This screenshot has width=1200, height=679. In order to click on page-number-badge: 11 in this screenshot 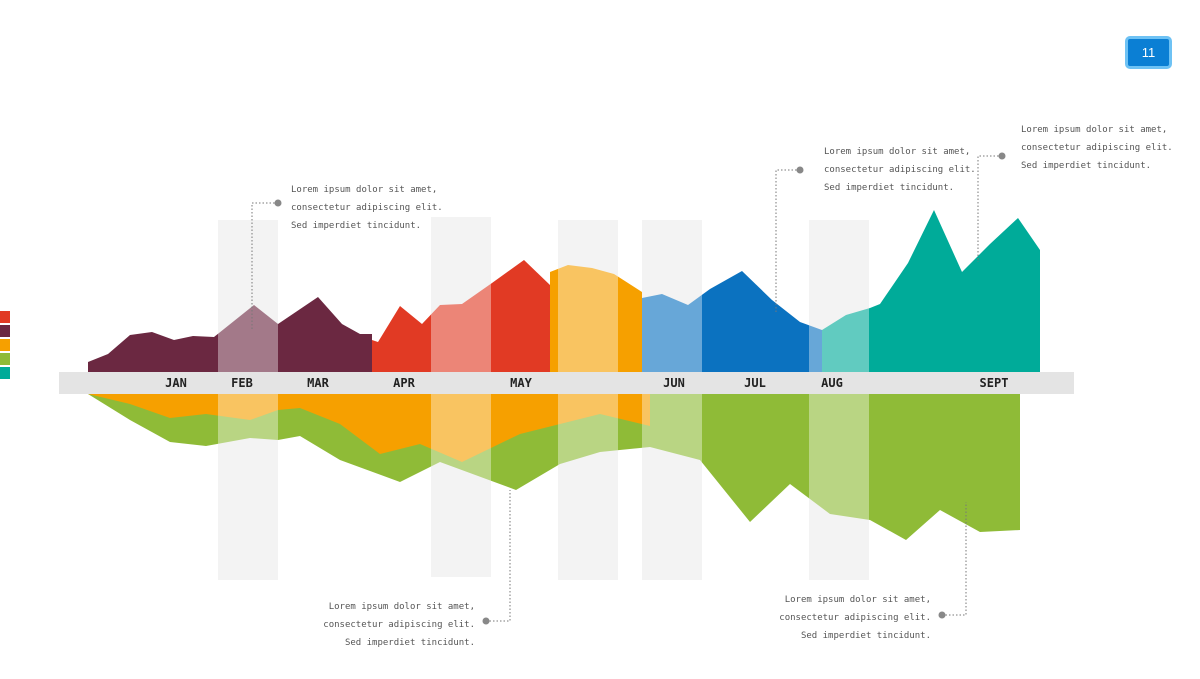, I will do `click(1148, 52)`.